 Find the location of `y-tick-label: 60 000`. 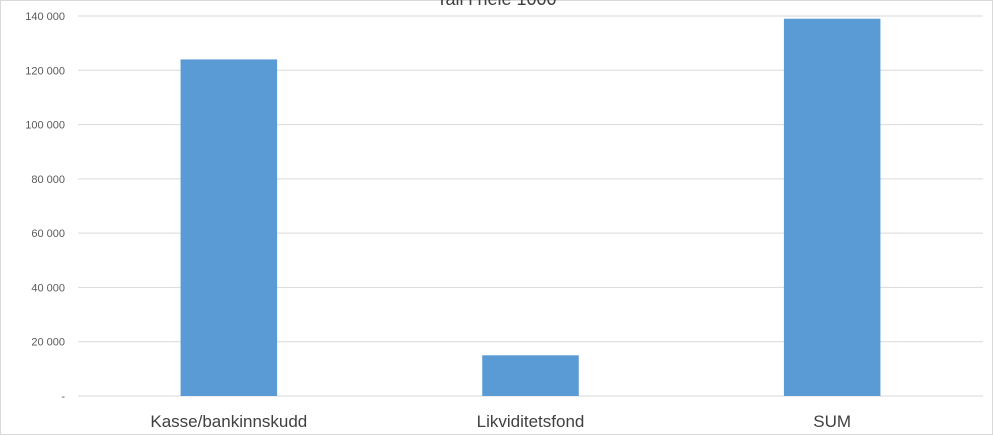

y-tick-label: 60 000 is located at coordinates (48, 234).